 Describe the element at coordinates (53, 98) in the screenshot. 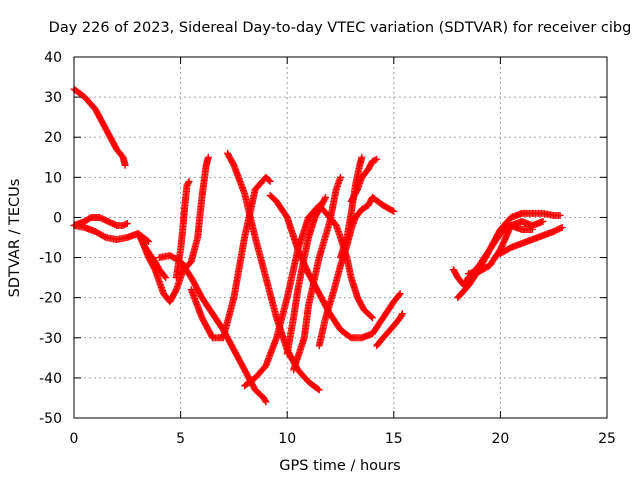

I see `y-tick-label: 30` at that location.